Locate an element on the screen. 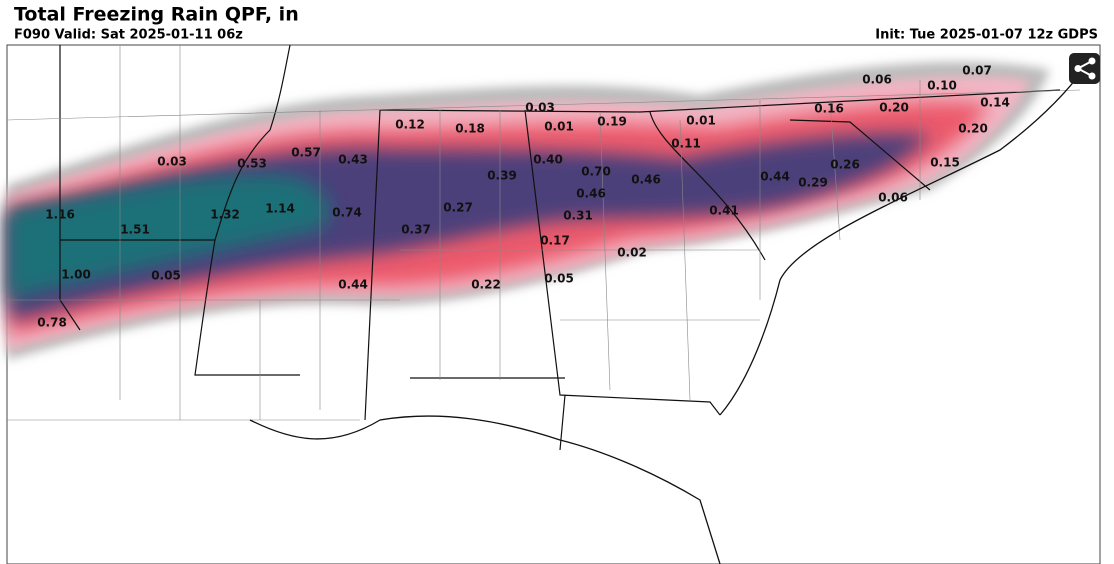  qpf-label: 0.74 is located at coordinates (347, 213).